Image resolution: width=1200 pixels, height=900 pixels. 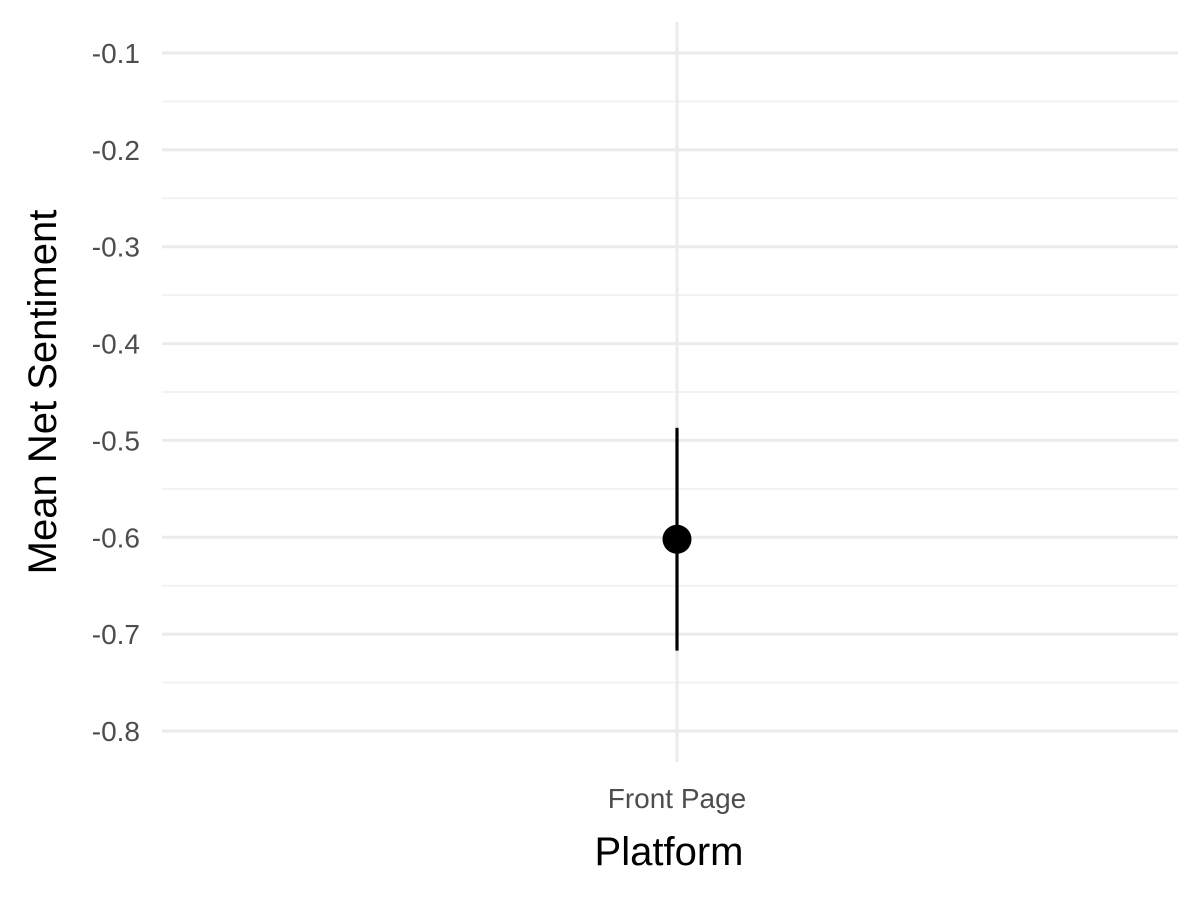 I want to click on y-tick-label: -0.7, so click(x=116, y=634).